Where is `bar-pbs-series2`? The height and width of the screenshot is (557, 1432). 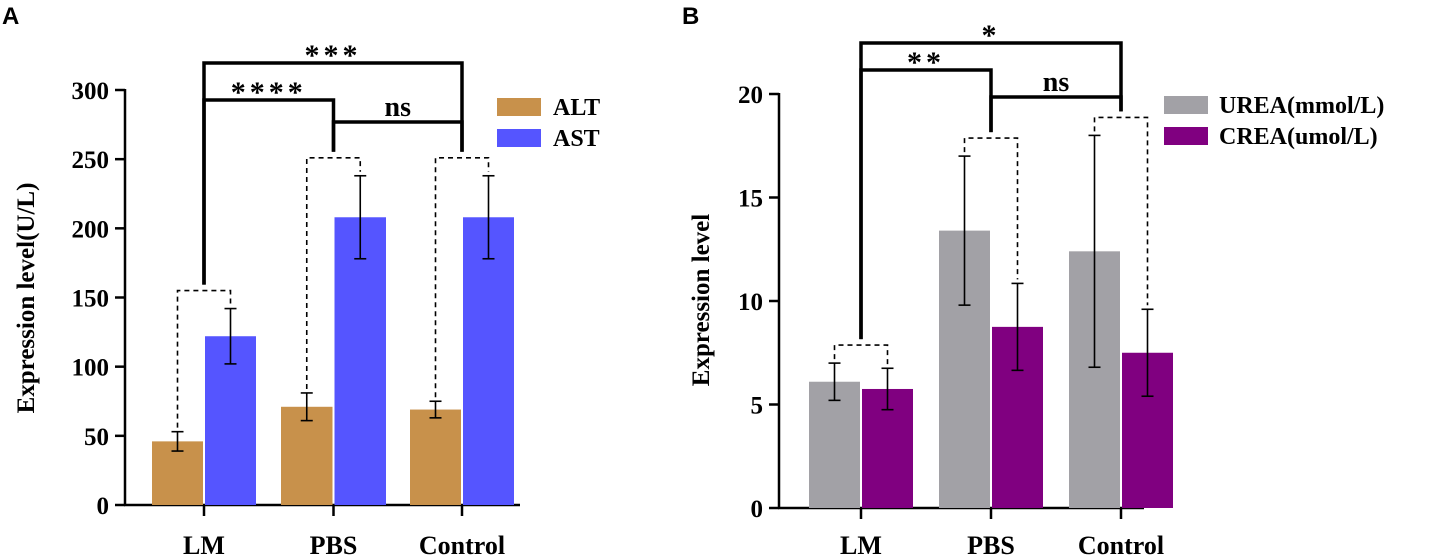 bar-pbs-series2 is located at coordinates (360, 361).